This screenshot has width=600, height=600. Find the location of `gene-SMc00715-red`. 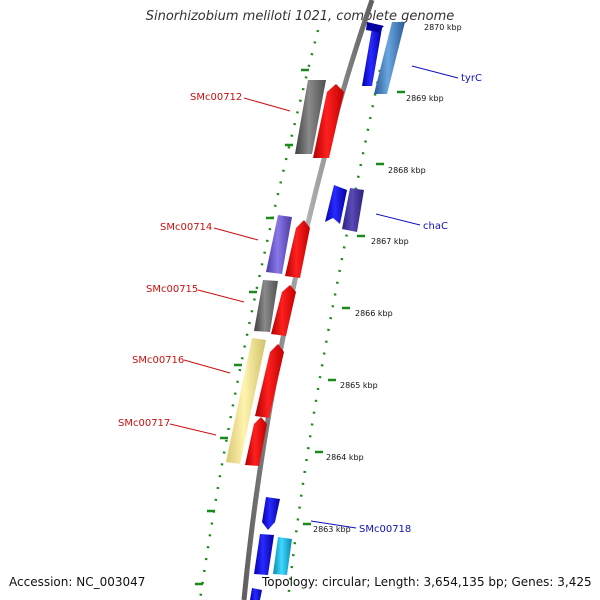

gene-SMc00715-red is located at coordinates (283, 310).